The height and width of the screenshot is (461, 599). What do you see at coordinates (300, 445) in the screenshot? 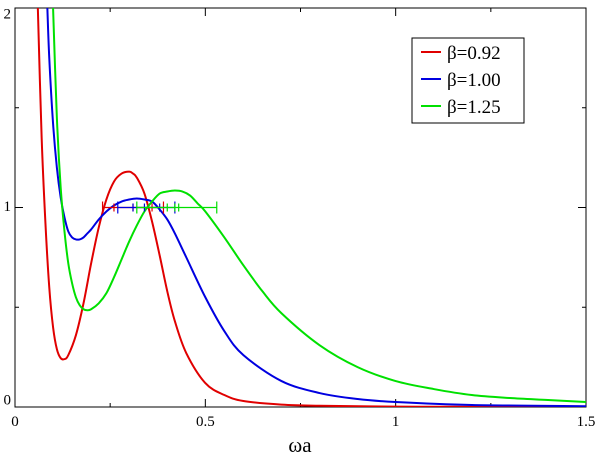
I see `x-axis-title: ωa` at bounding box center [300, 445].